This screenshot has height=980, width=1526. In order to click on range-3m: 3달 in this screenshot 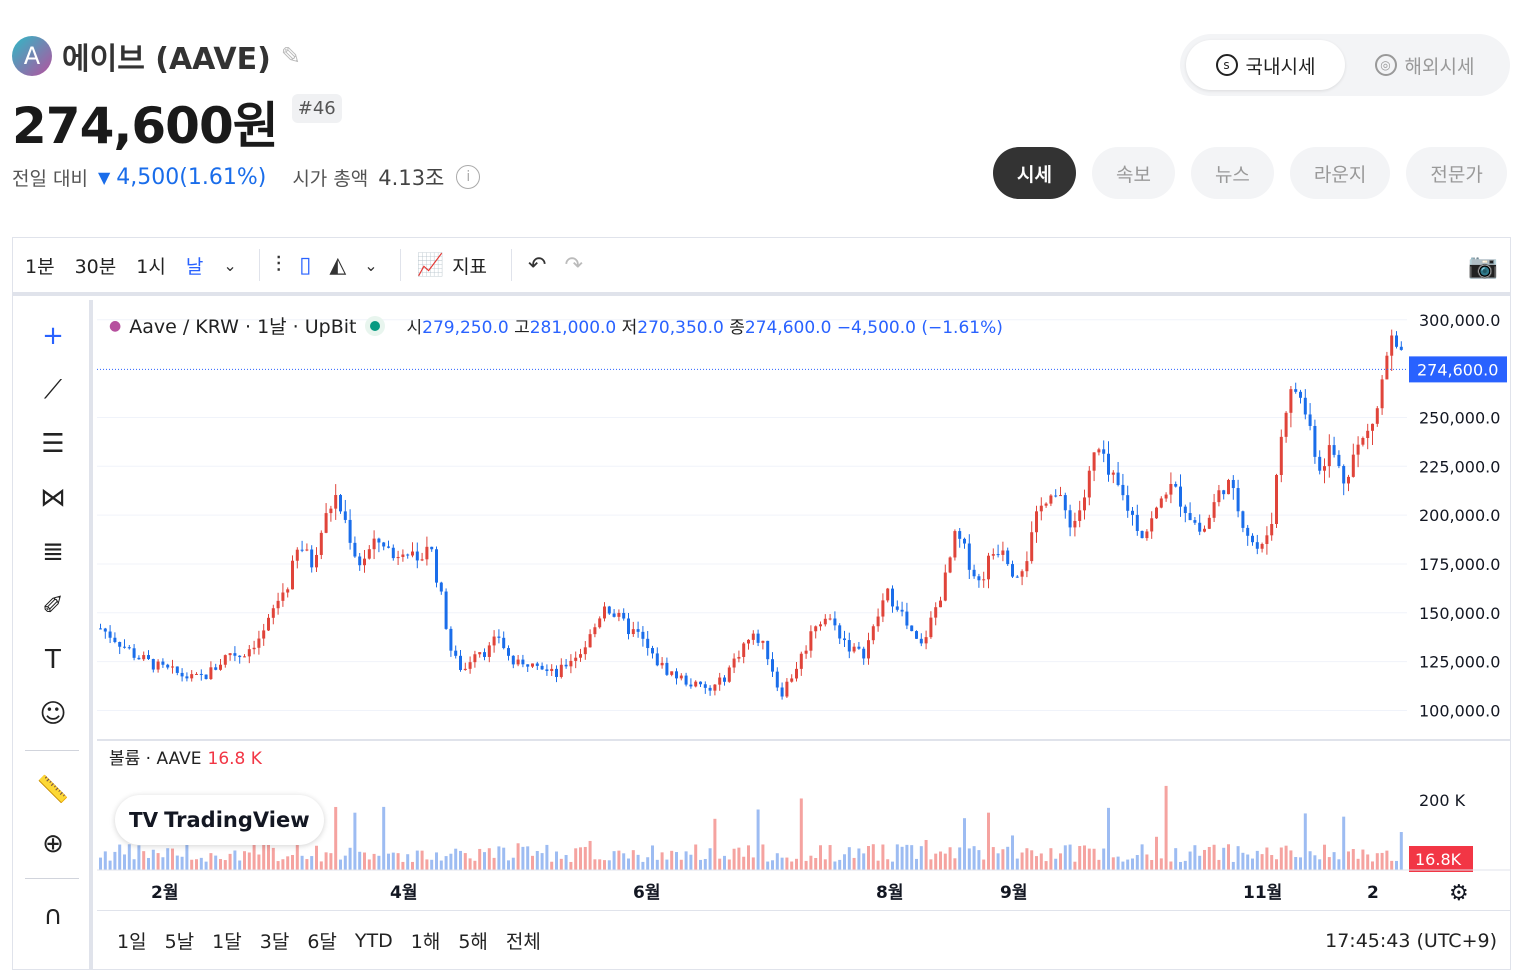, I will do `click(274, 942)`.